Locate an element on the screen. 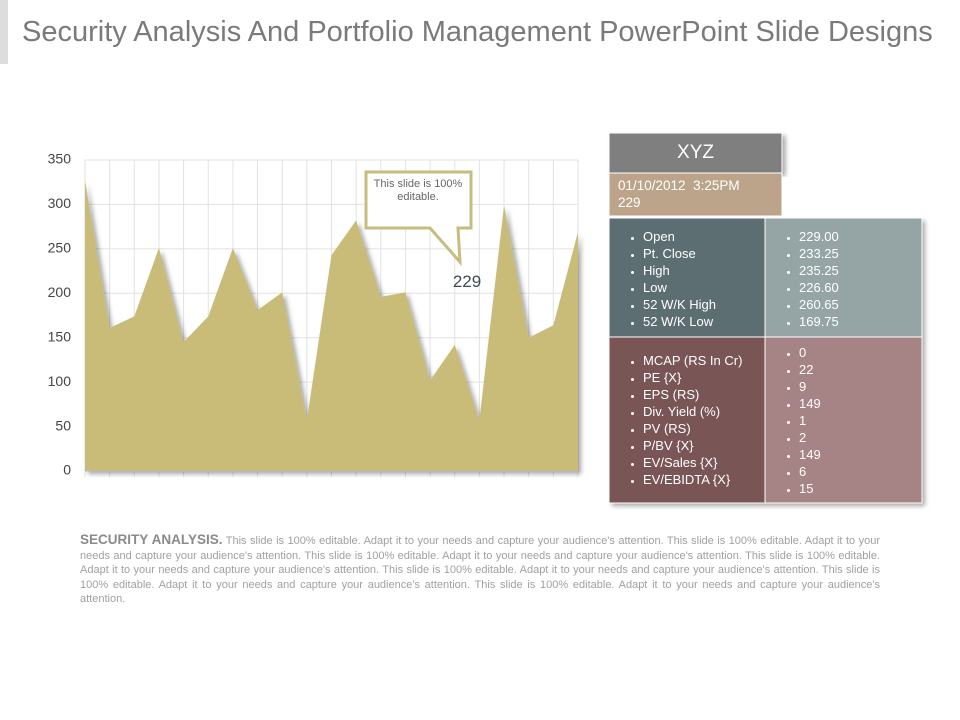  table-item: 15 is located at coordinates (860, 488).